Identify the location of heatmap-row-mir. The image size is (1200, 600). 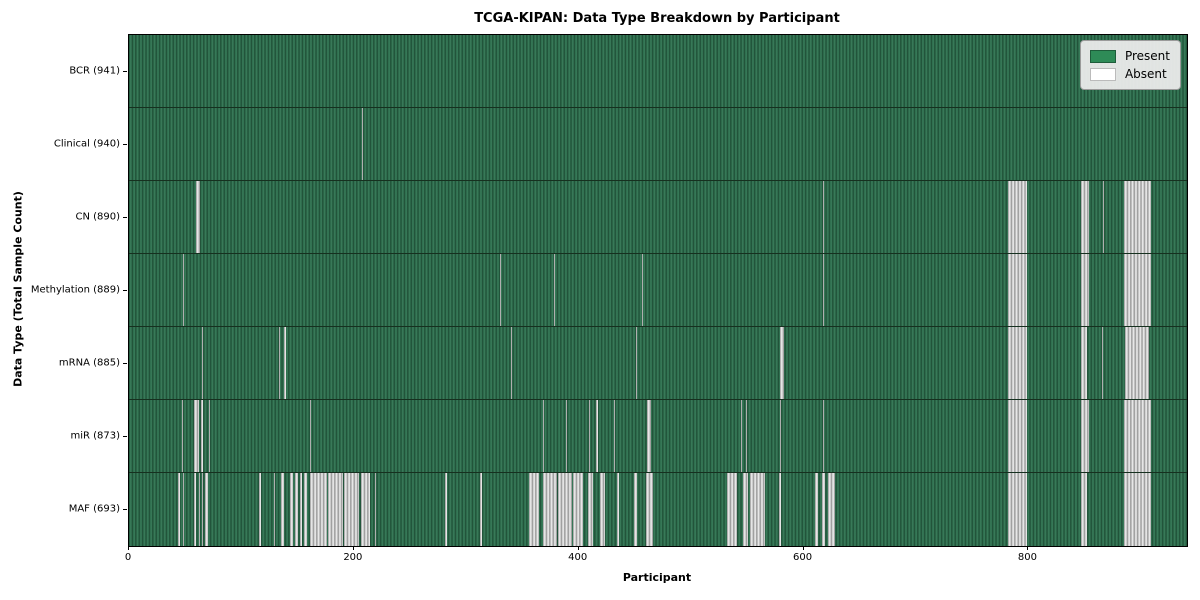
(658, 436).